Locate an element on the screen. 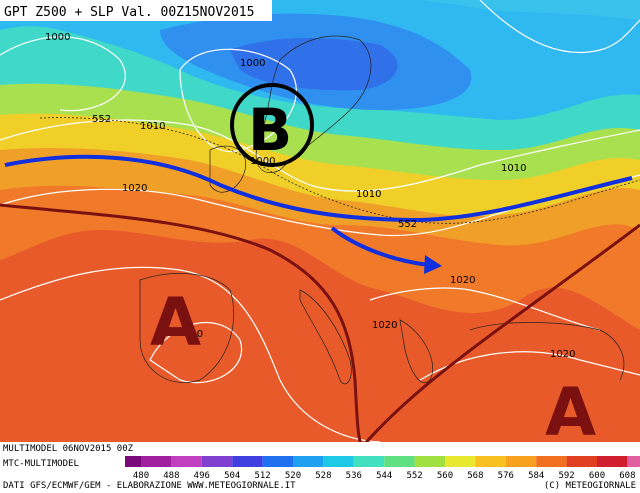  legend-label: 544 is located at coordinates (384, 476).